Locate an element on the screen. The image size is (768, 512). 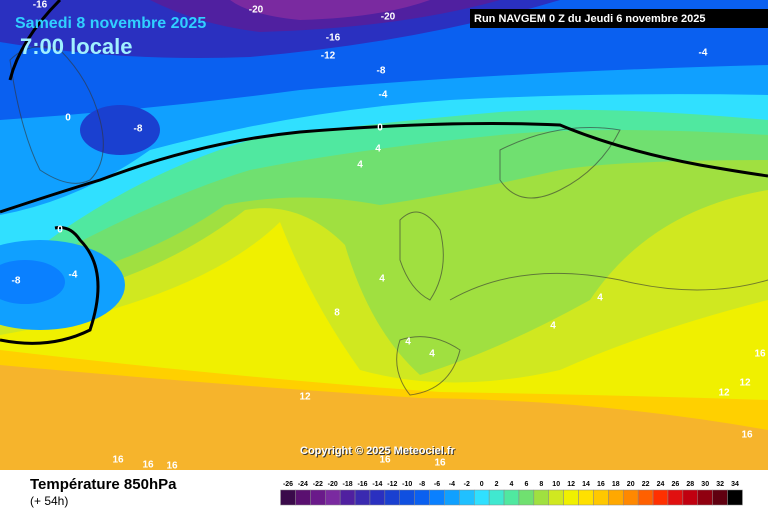
legend-tick-label: -22 is located at coordinates (318, 484).